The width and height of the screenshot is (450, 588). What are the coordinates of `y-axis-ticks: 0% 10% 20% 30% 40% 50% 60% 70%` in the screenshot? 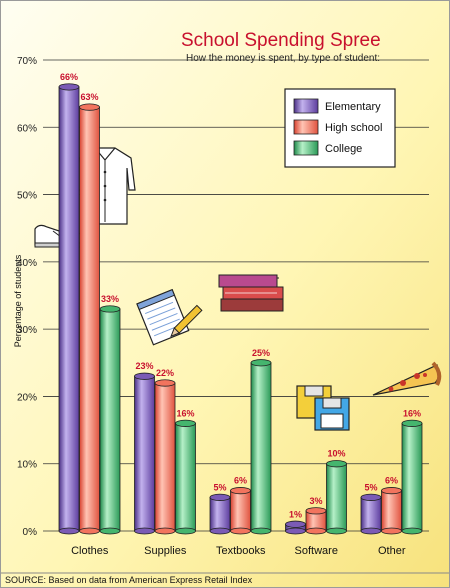 It's located at (27, 297).